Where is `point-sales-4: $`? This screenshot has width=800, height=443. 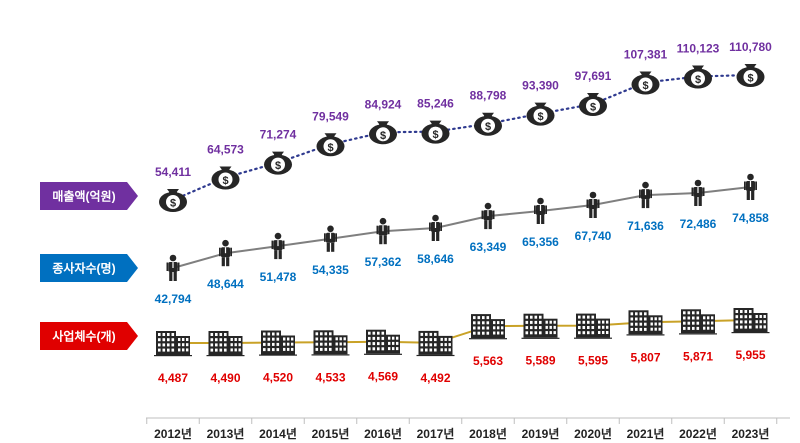 point-sales-4: $ is located at coordinates (383, 133).